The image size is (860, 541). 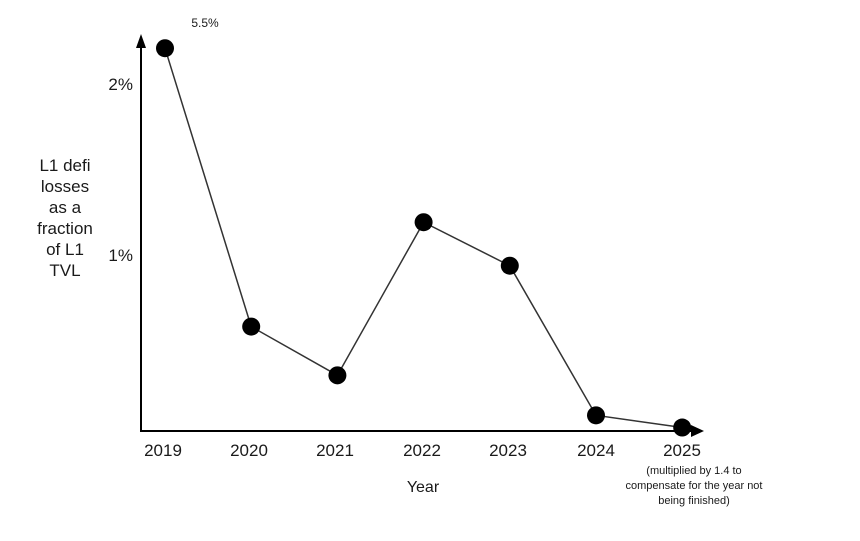 What do you see at coordinates (422, 450) in the screenshot?
I see `x-tick-label-2022: 2022` at bounding box center [422, 450].